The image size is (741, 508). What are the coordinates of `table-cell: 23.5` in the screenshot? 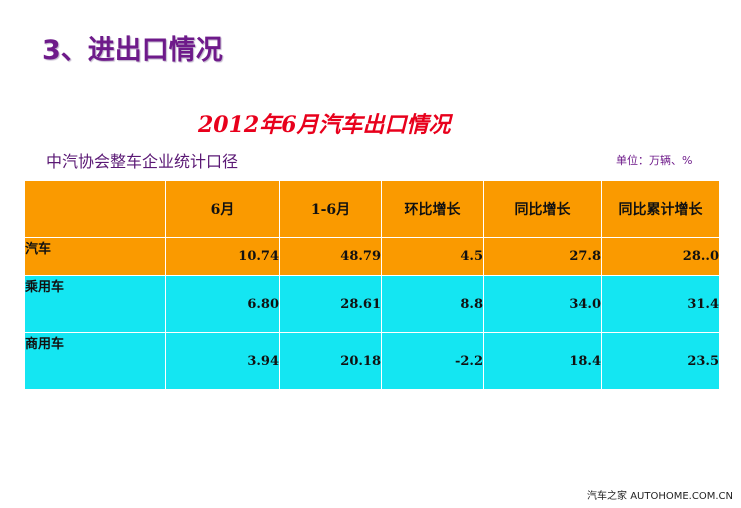 It's located at (660, 361).